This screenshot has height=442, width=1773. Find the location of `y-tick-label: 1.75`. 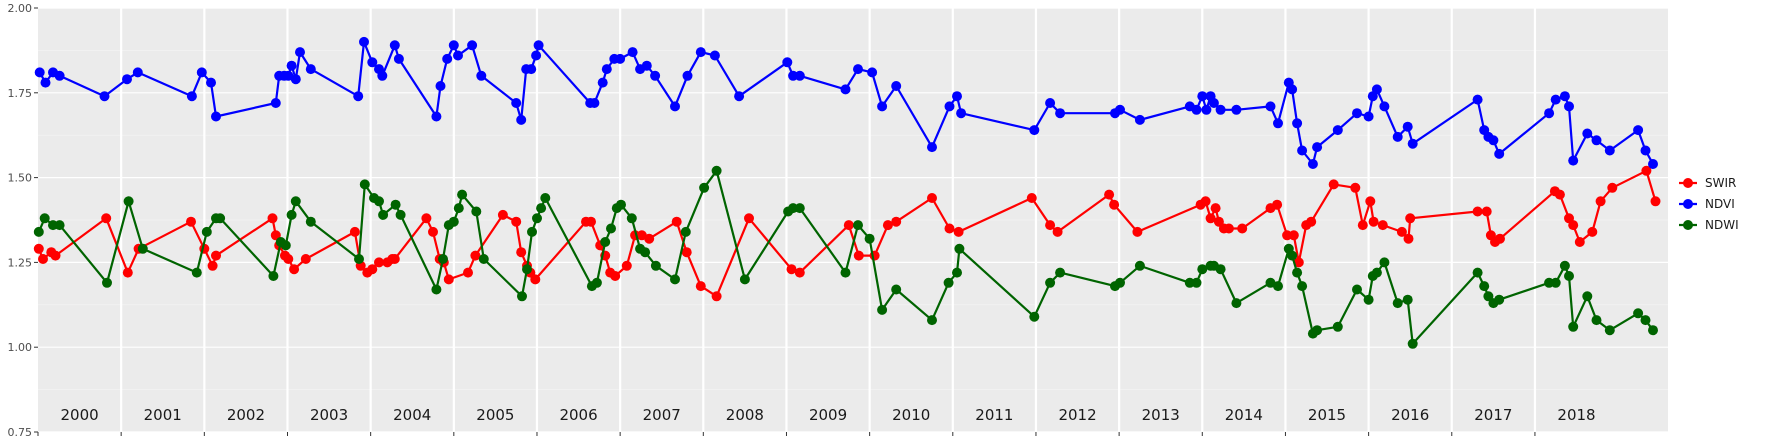

y-tick-label: 1.75 is located at coordinates (20, 93).